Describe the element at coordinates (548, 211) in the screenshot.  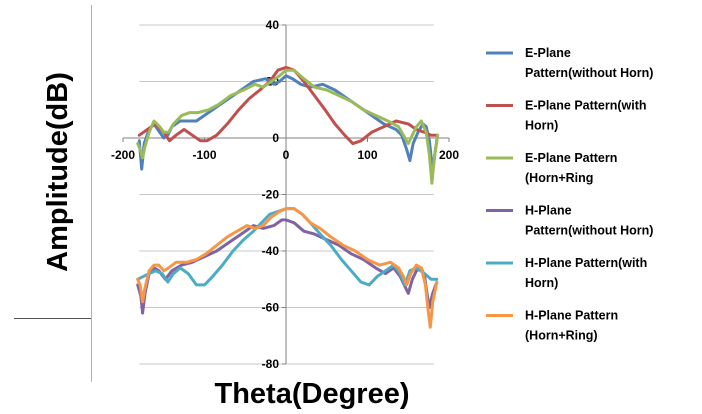
I see `legend-label: H-Plane` at that location.